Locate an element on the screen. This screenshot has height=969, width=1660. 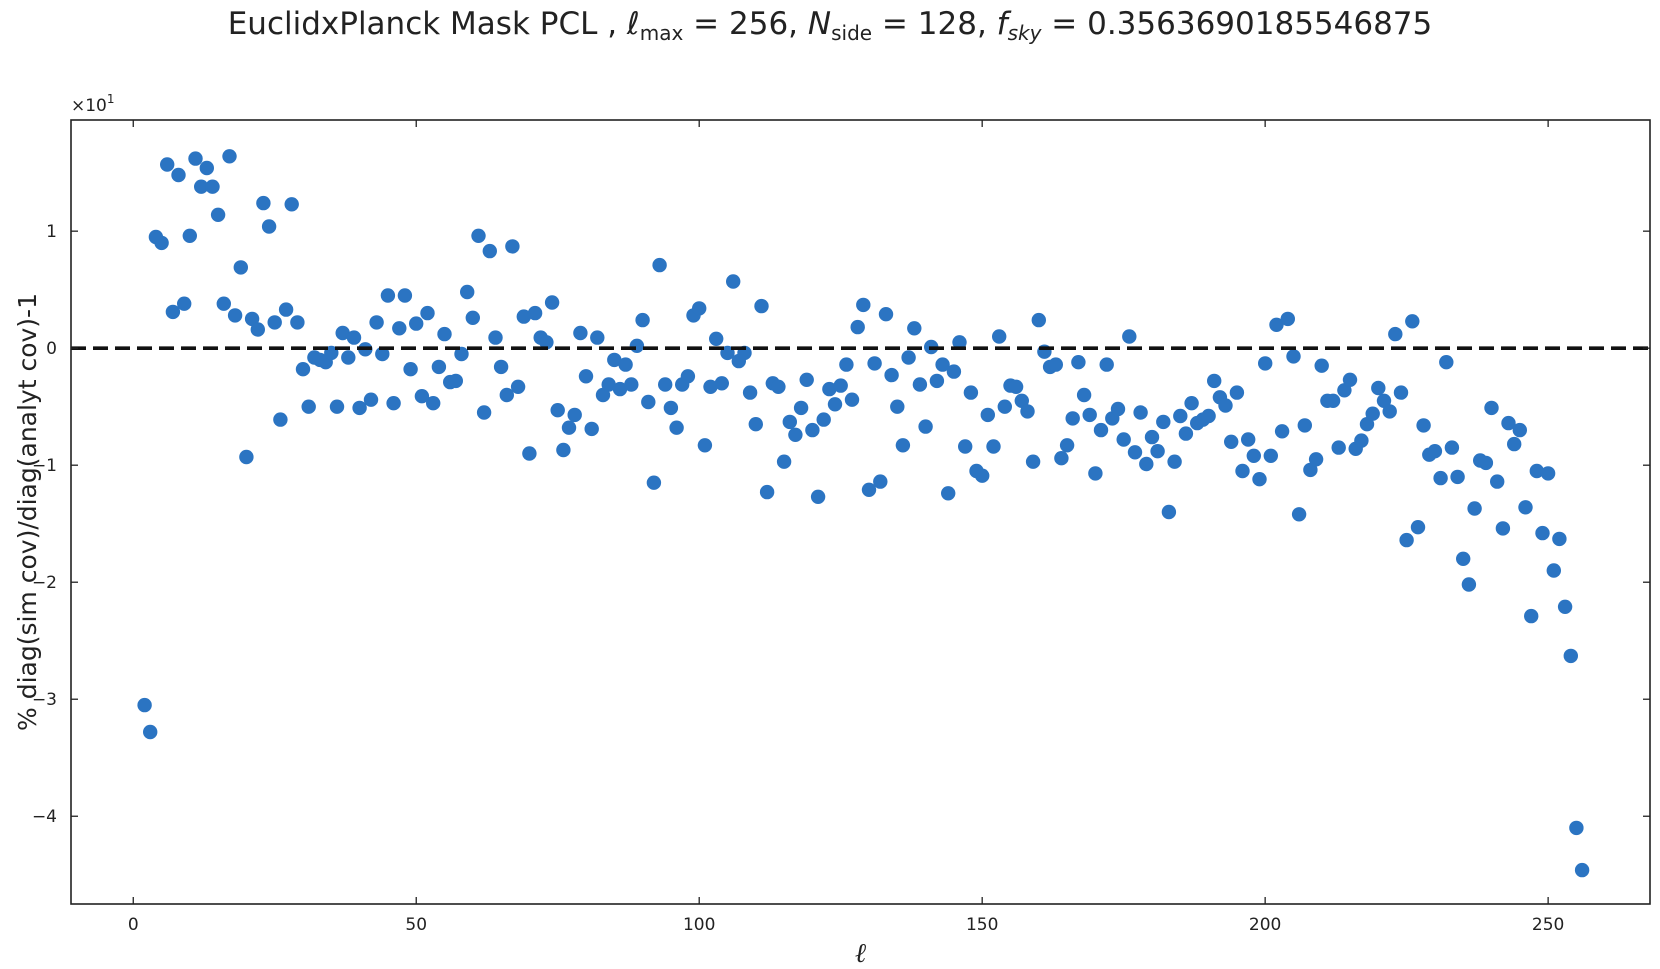
y-tick-label: 0 is located at coordinates (51, 349).